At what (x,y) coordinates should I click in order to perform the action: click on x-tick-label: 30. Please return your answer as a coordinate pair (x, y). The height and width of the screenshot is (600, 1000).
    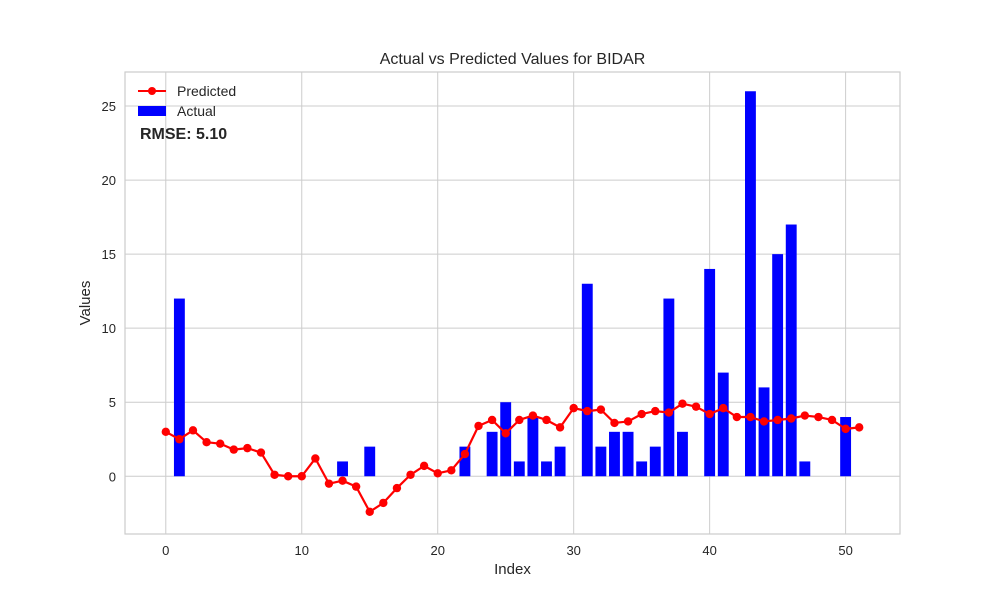
    Looking at the image, I should click on (573, 550).